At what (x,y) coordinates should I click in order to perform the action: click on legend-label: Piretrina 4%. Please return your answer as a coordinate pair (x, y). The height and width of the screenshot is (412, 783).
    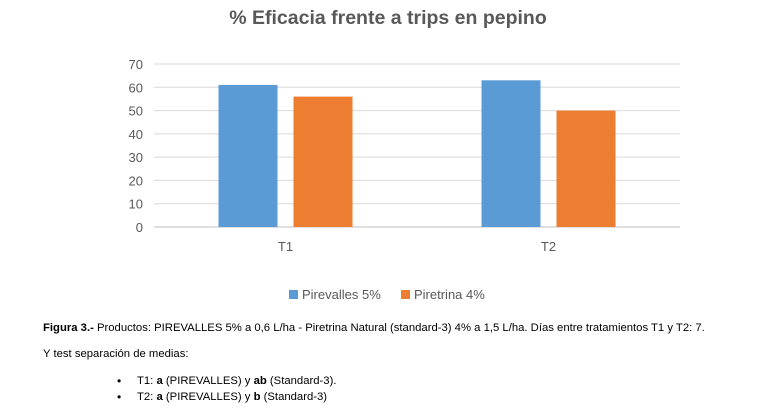
    Looking at the image, I should click on (449, 294).